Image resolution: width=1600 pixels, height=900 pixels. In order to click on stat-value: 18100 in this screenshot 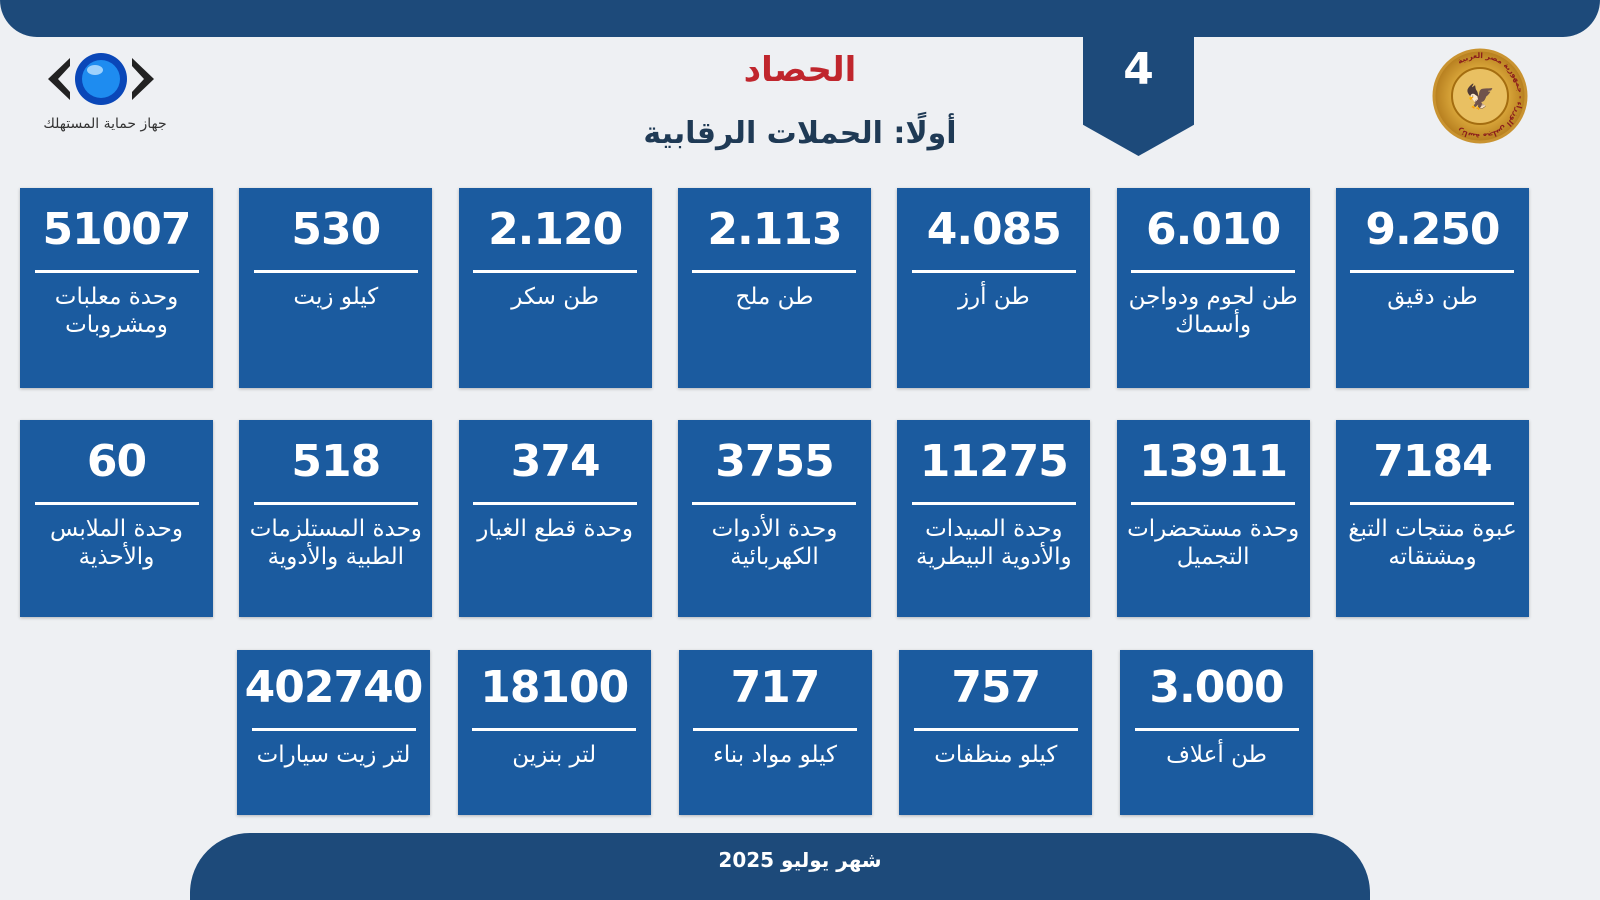, I will do `click(554, 687)`.